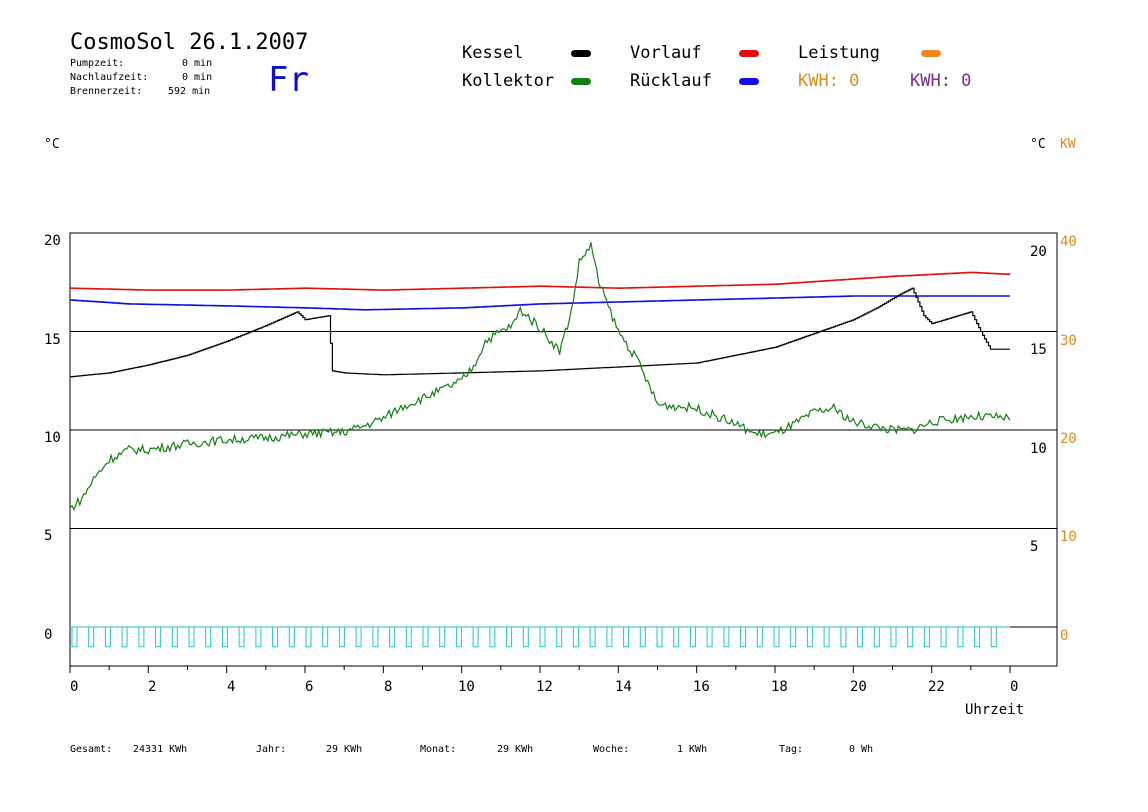 The height and width of the screenshot is (812, 1148). What do you see at coordinates (1068, 242) in the screenshot?
I see `y-tick-right-kw: 40` at bounding box center [1068, 242].